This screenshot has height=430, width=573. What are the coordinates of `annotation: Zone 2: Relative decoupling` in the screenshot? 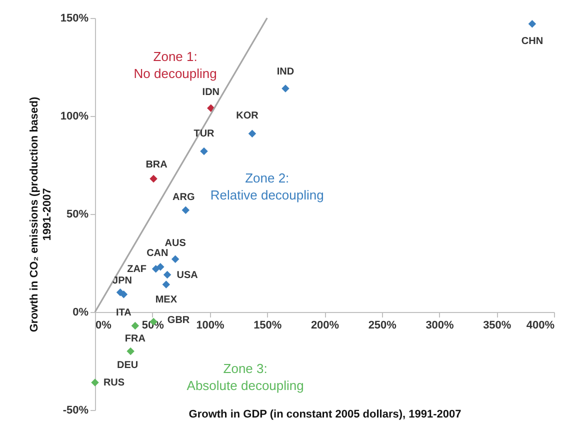 It's located at (267, 186).